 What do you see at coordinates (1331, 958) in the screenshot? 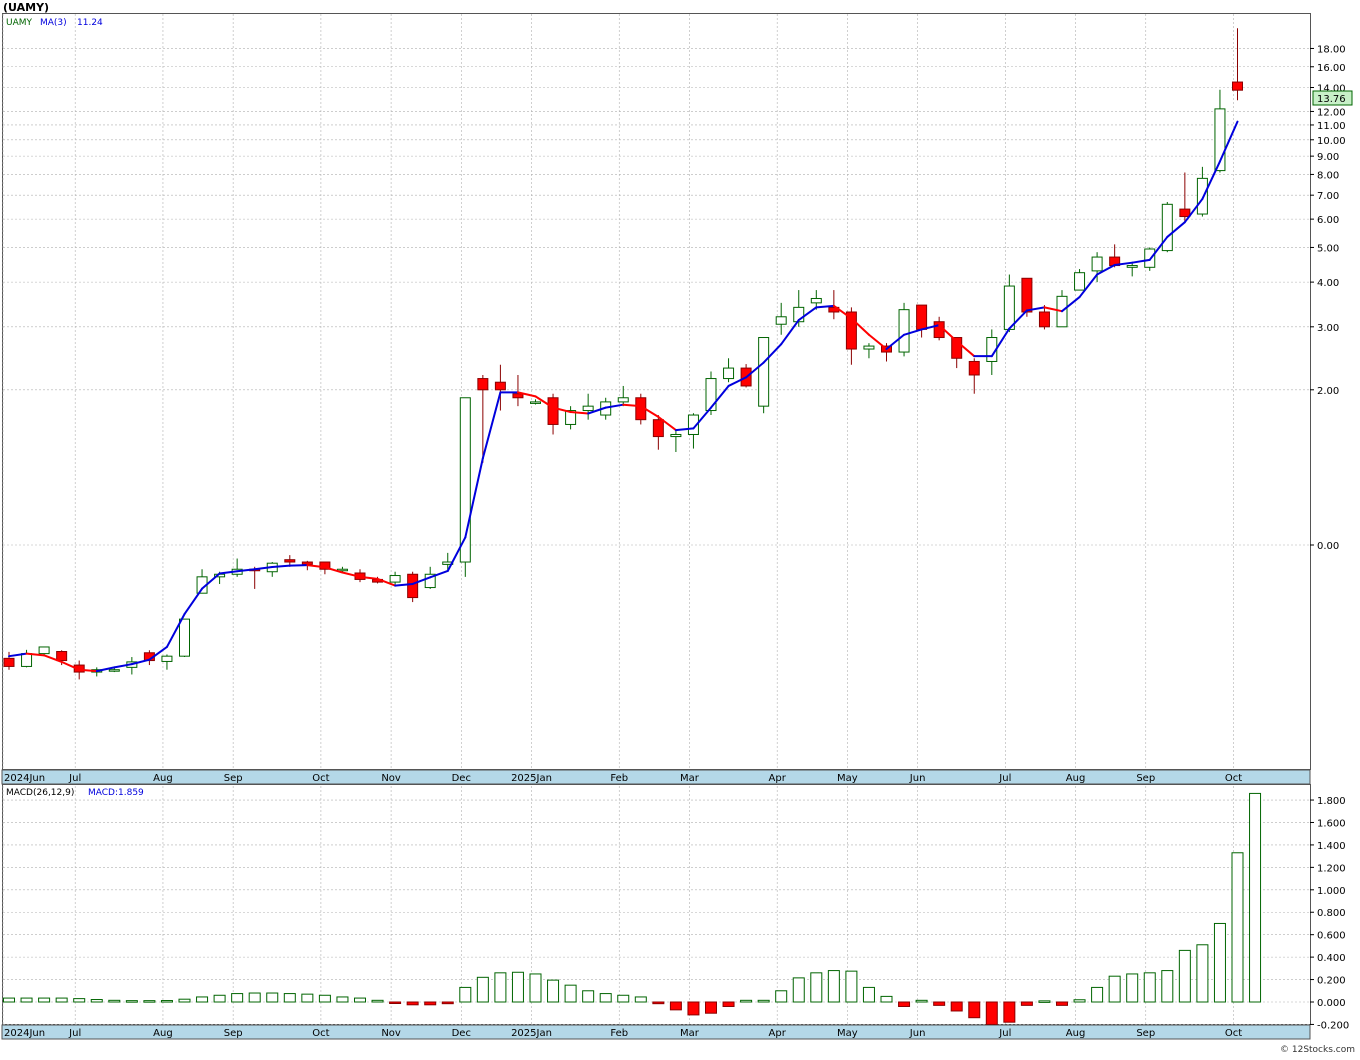
I see `macd-tick-label: 0.400` at bounding box center [1331, 958].